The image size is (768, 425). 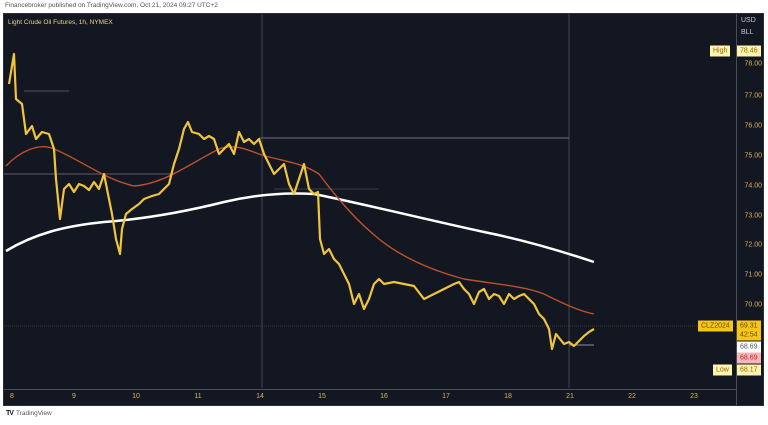 I want to click on time-tick: 9, so click(x=74, y=396).